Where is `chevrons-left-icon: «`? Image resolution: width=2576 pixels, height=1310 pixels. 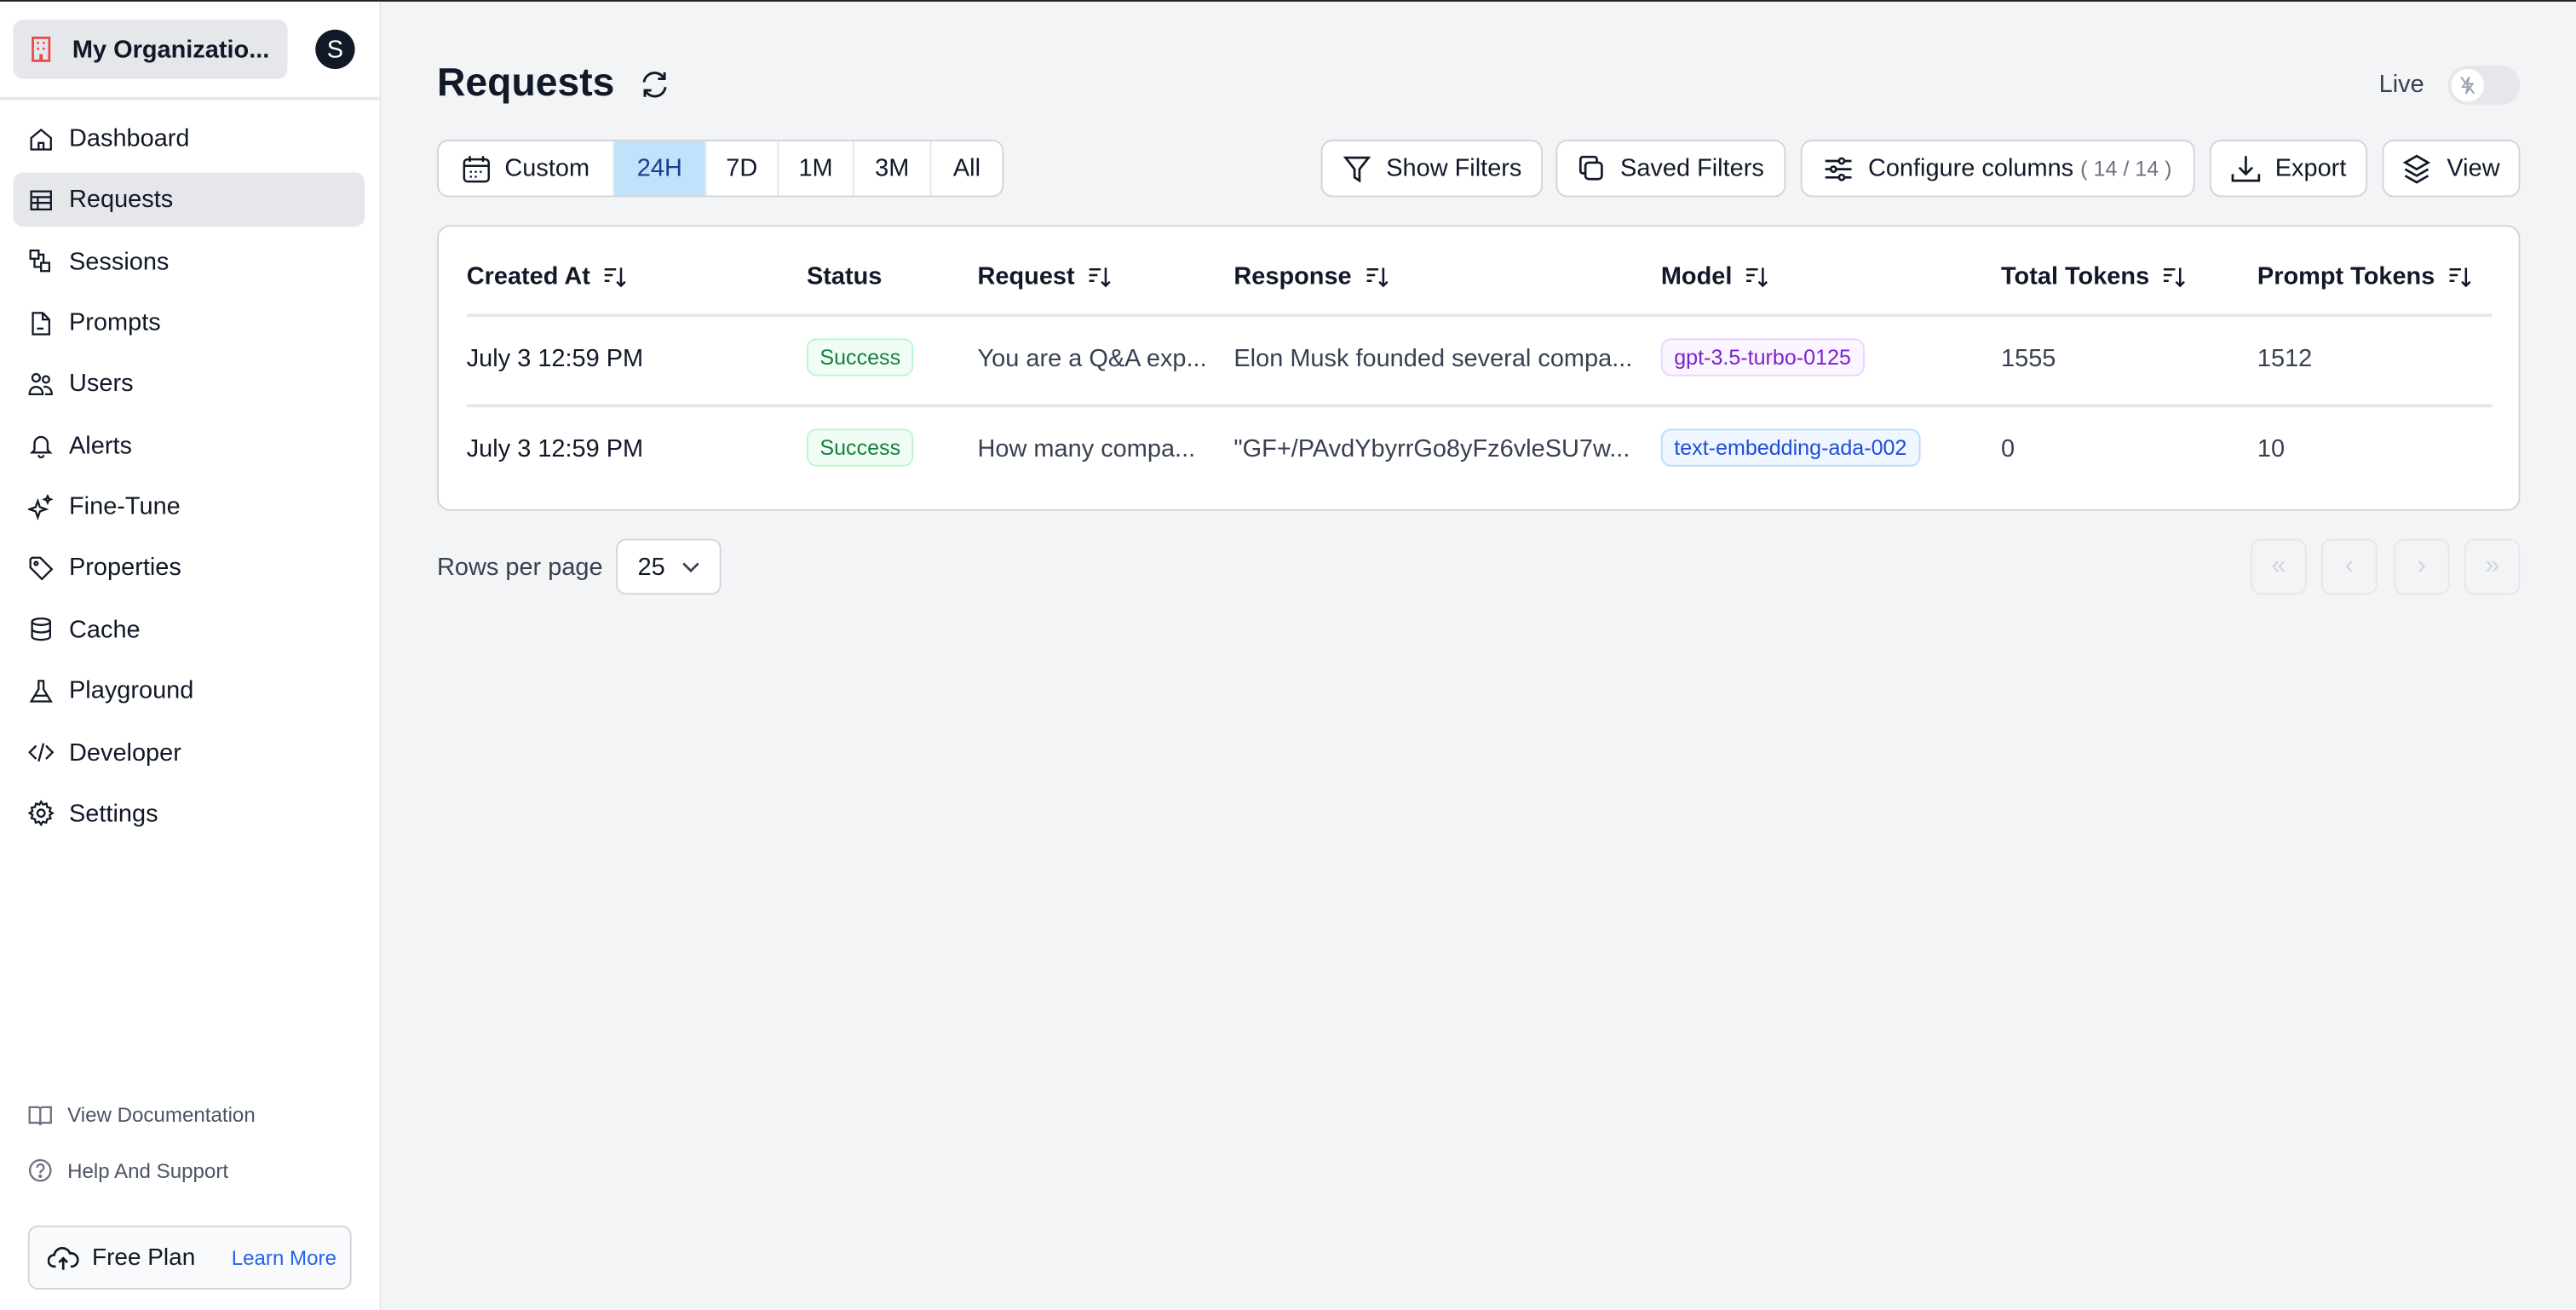
chevrons-left-icon: « is located at coordinates (2278, 566).